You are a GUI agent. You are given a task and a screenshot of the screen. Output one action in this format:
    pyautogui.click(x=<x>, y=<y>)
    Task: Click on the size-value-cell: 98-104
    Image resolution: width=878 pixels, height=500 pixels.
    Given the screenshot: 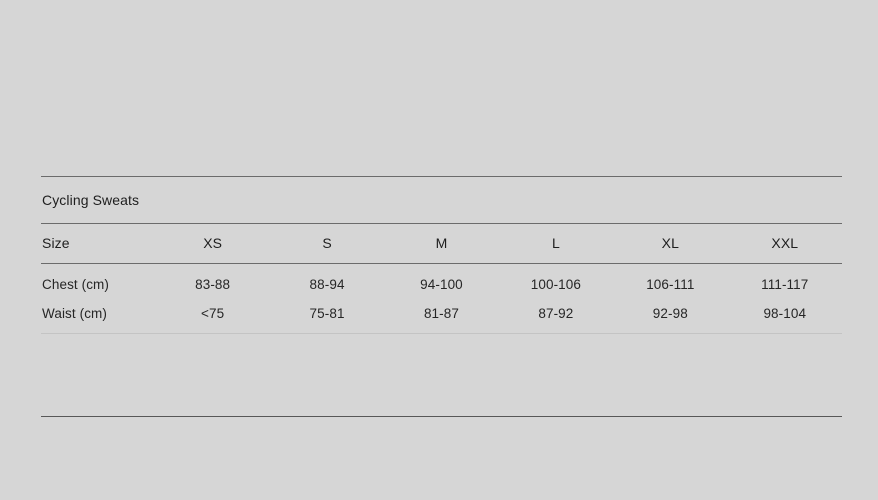 What is the action you would take?
    pyautogui.click(x=784, y=316)
    